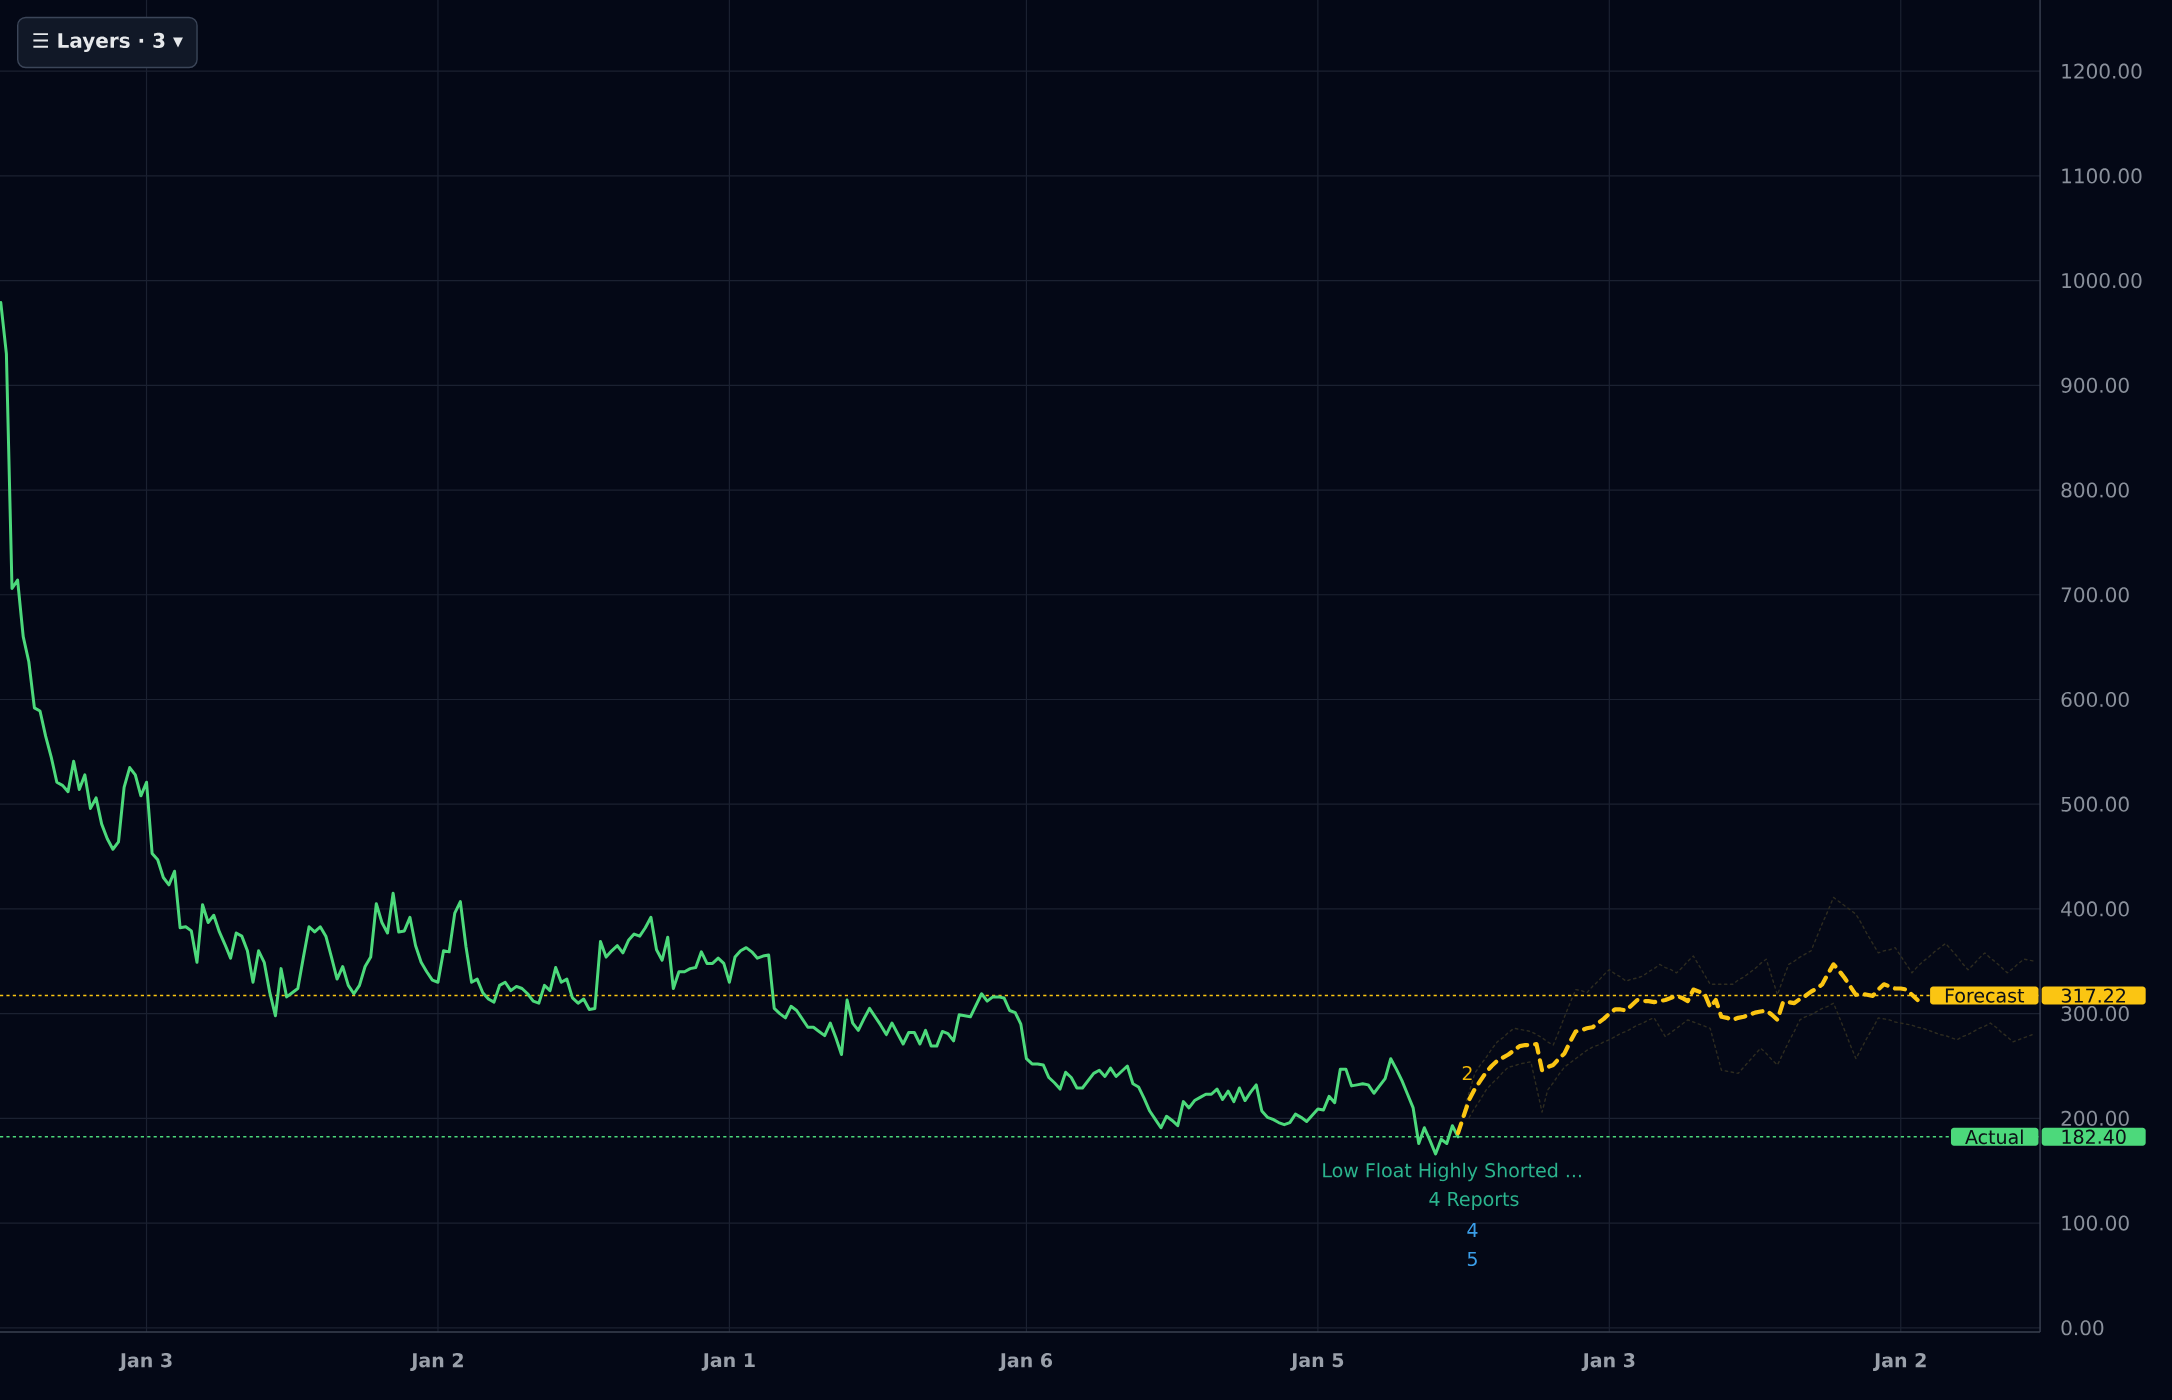 This screenshot has height=1400, width=2172. What do you see at coordinates (1472, 1259) in the screenshot?
I see `annotation: 5` at bounding box center [1472, 1259].